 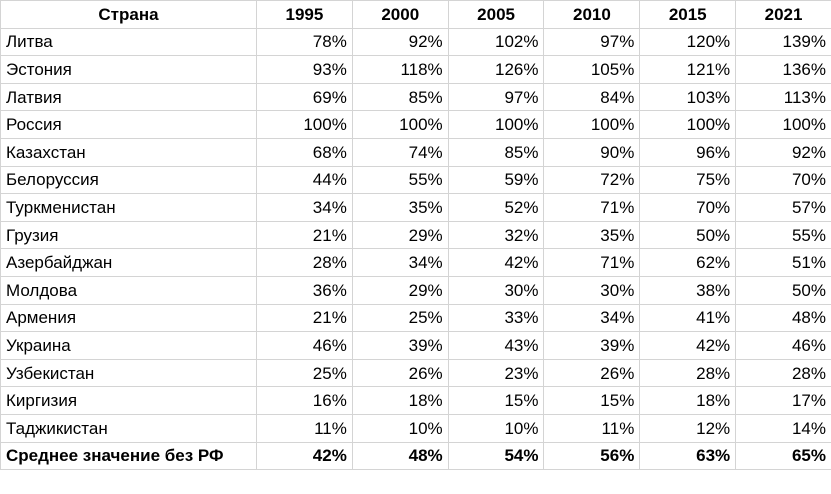 What do you see at coordinates (592, 69) in the screenshot?
I see `value-cell: 105%` at bounding box center [592, 69].